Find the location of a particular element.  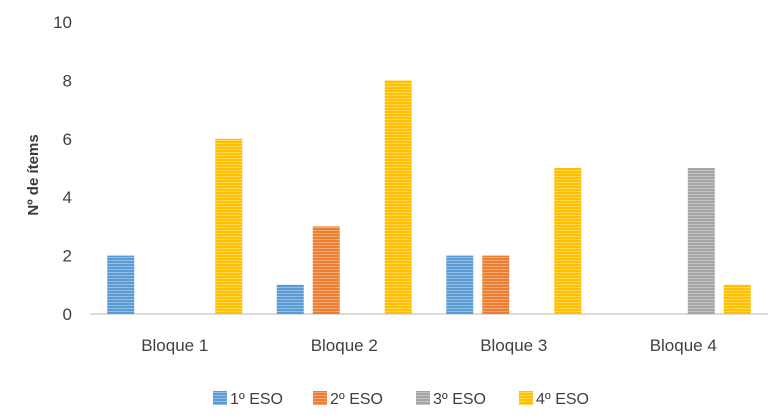

x-tick-label: Bloque 2 is located at coordinates (344, 345).